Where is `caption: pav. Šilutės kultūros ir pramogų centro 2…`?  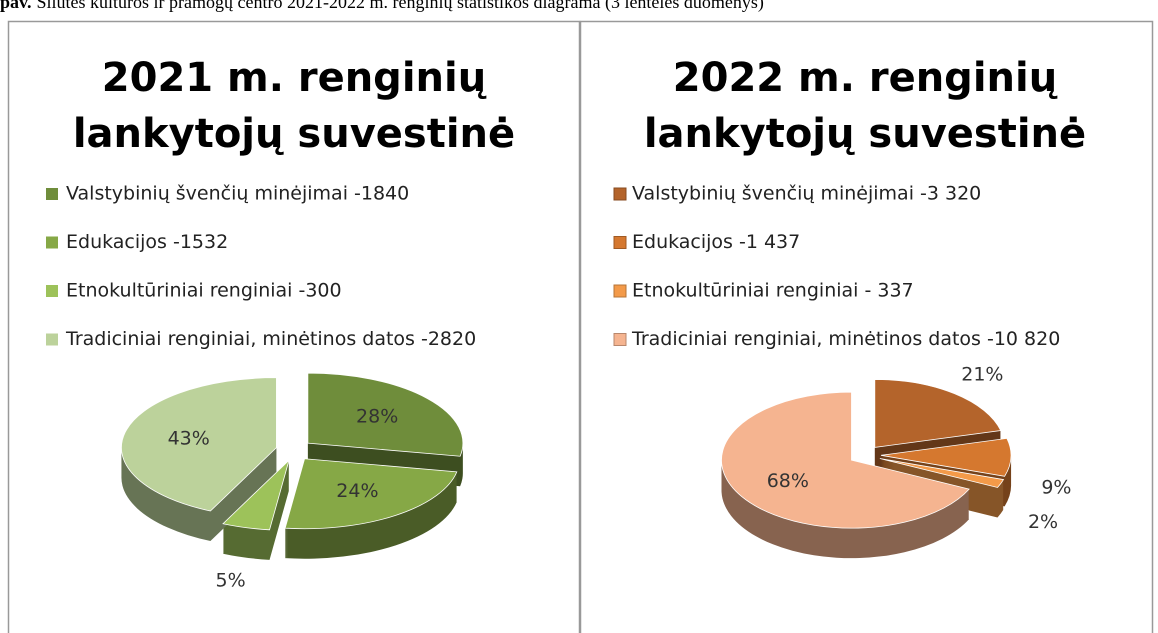
caption: pav. Šilutės kultūros ir pramogų centro 2… is located at coordinates (382, 6).